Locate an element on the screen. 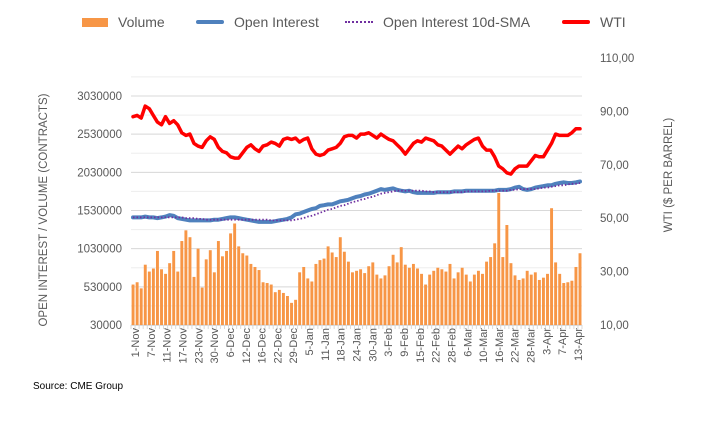 This screenshot has width=704, height=424. oi-sma-swatch-icon is located at coordinates (359, 22).